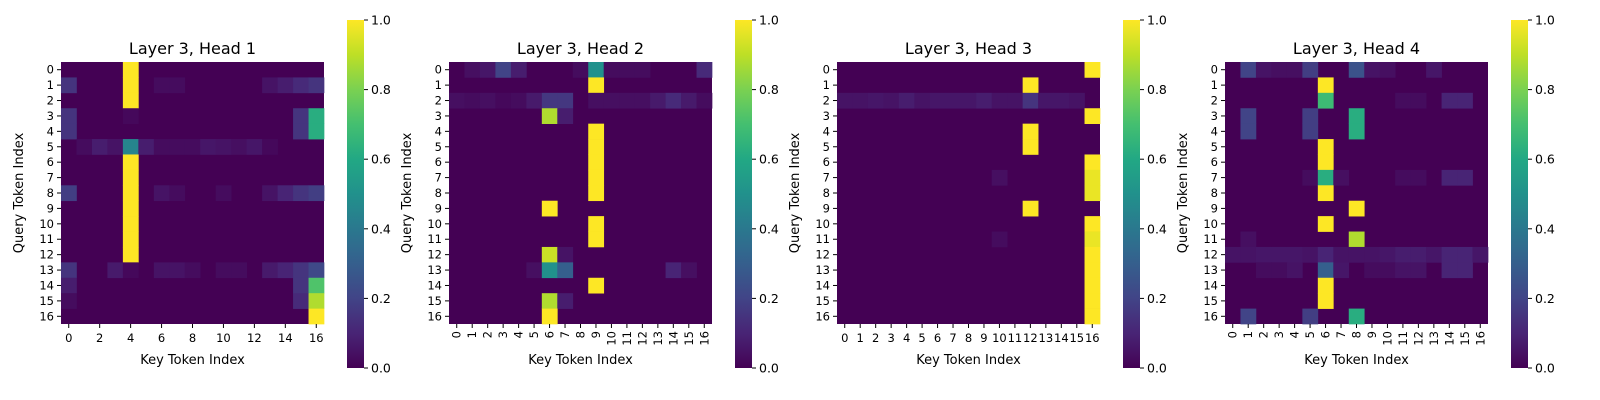 The image size is (1600, 400). Describe the element at coordinates (301, 270) in the screenshot. I see `heatmap-cell-r13-c15` at that location.